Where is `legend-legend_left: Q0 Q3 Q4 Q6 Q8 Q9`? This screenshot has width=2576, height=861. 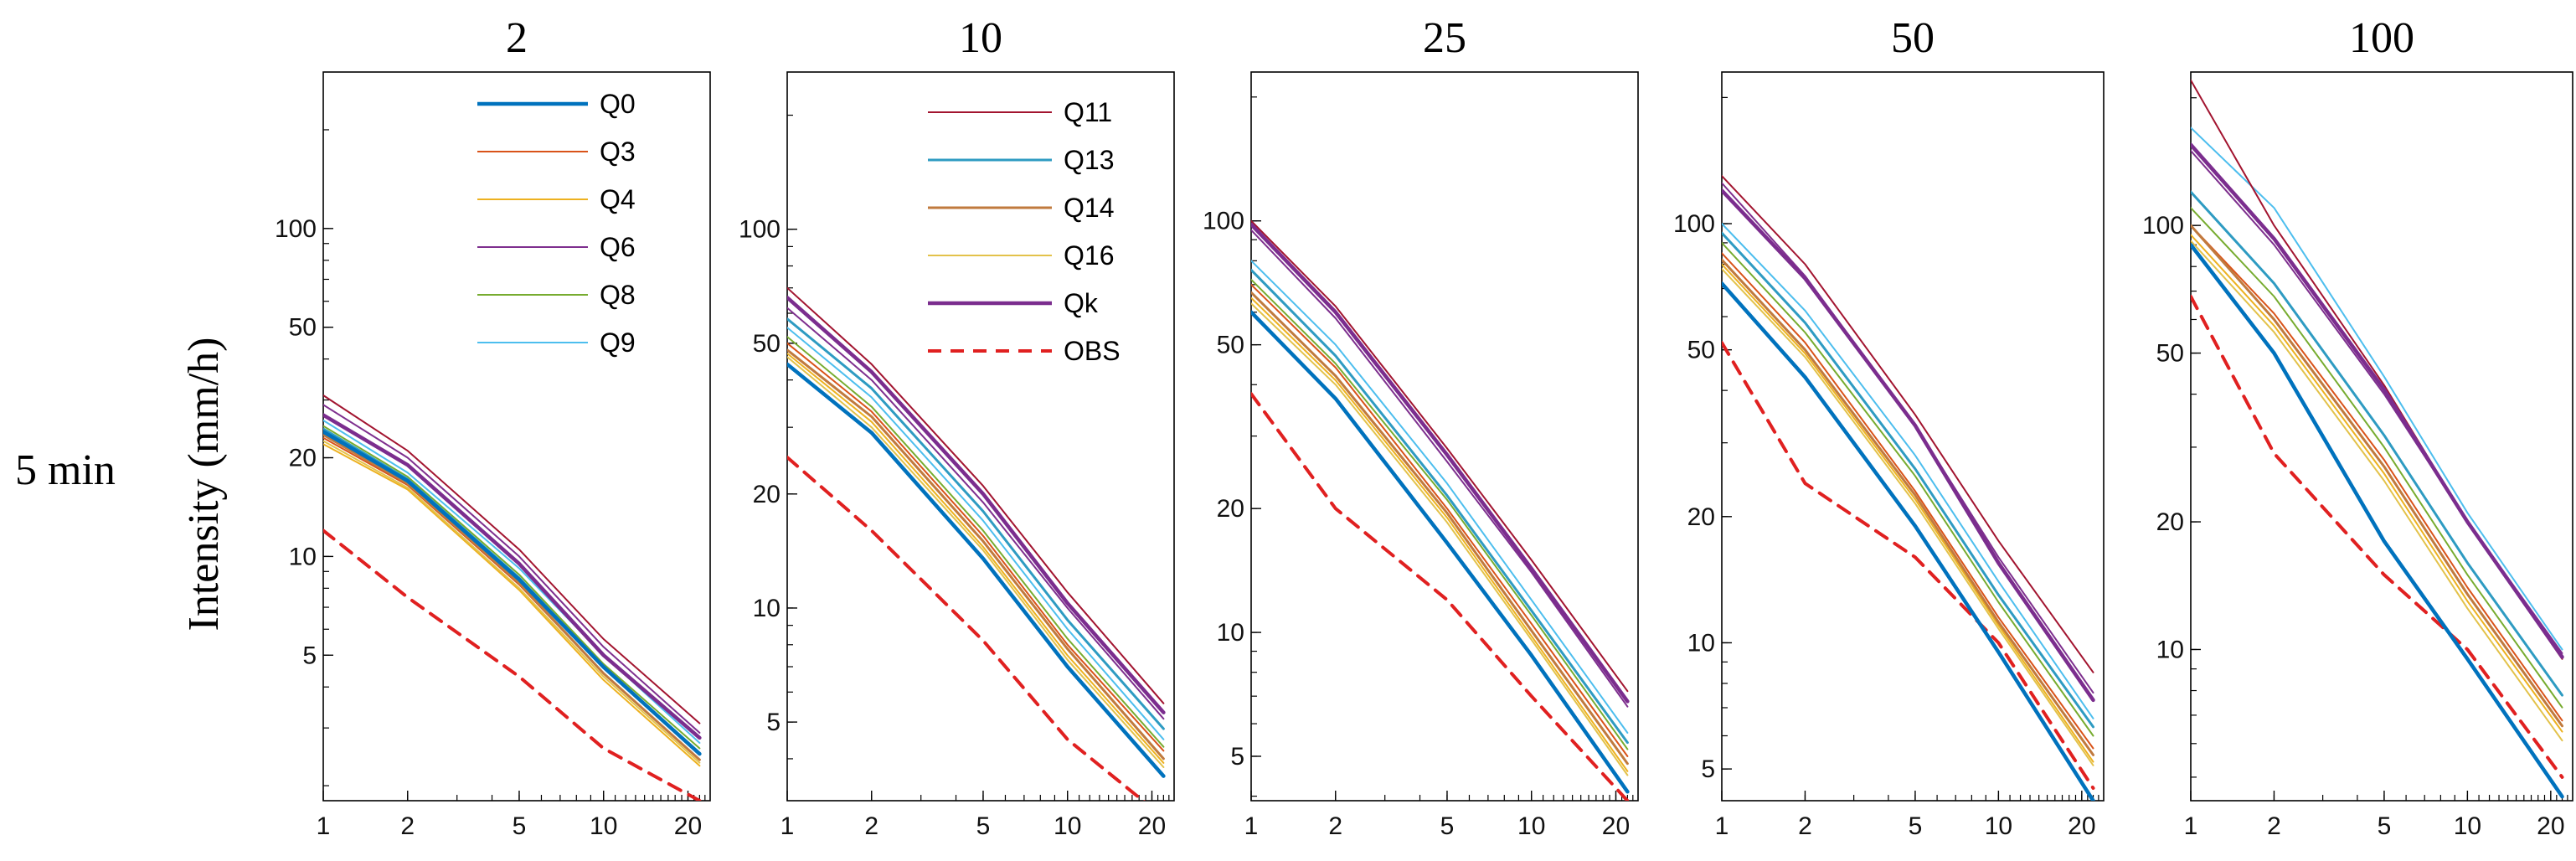 legend-legend_left: Q0 Q3 Q4 Q6 Q8 Q9 is located at coordinates (556, 223).